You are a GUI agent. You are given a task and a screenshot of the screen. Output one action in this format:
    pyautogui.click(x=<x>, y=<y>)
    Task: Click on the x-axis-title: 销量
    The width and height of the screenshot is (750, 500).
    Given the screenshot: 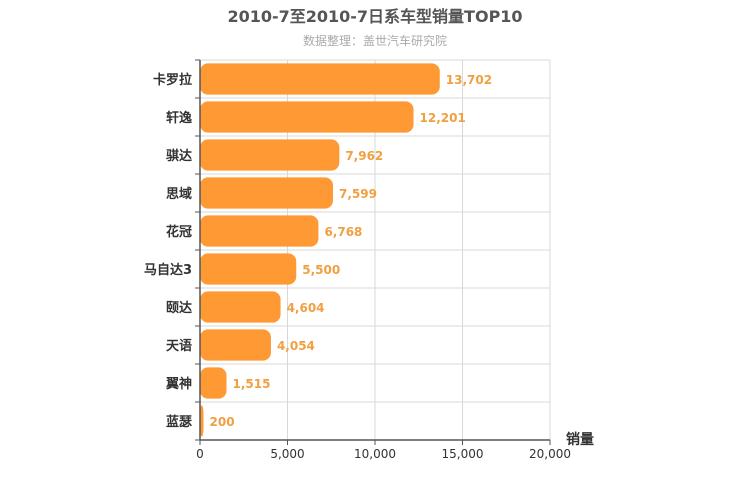 What is the action you would take?
    pyautogui.click(x=580, y=439)
    